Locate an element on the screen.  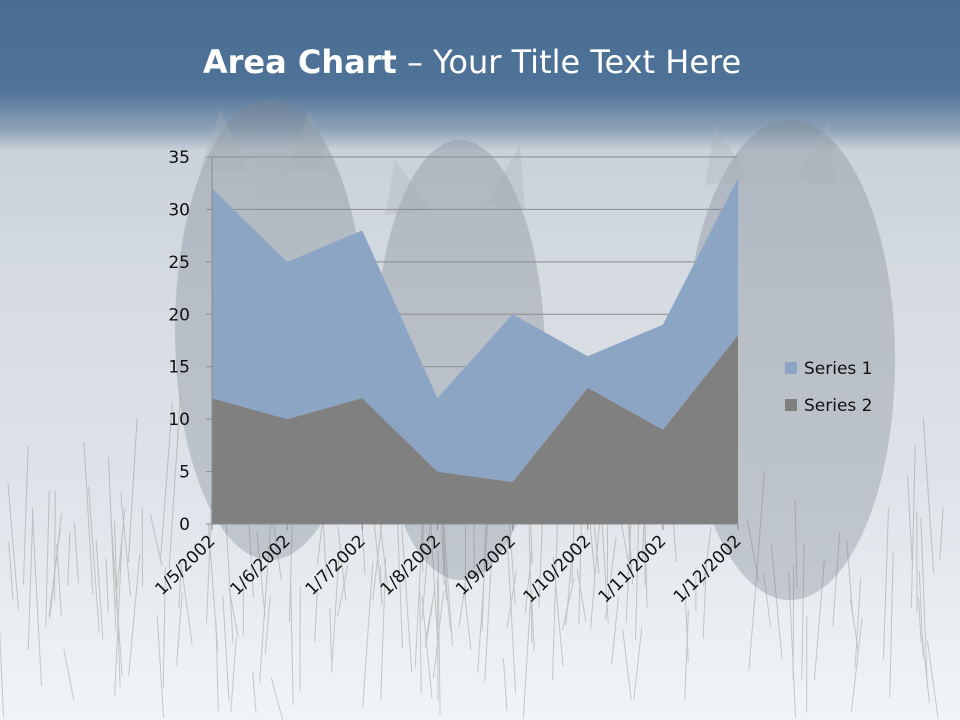
legend-label: Series 2 is located at coordinates (838, 406).